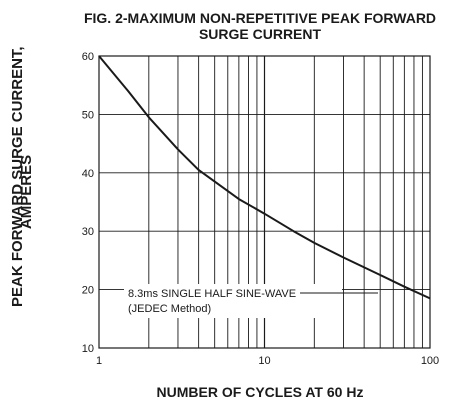 The height and width of the screenshot is (414, 468). What do you see at coordinates (88, 349) in the screenshot?
I see `y-tick-label: 10` at bounding box center [88, 349].